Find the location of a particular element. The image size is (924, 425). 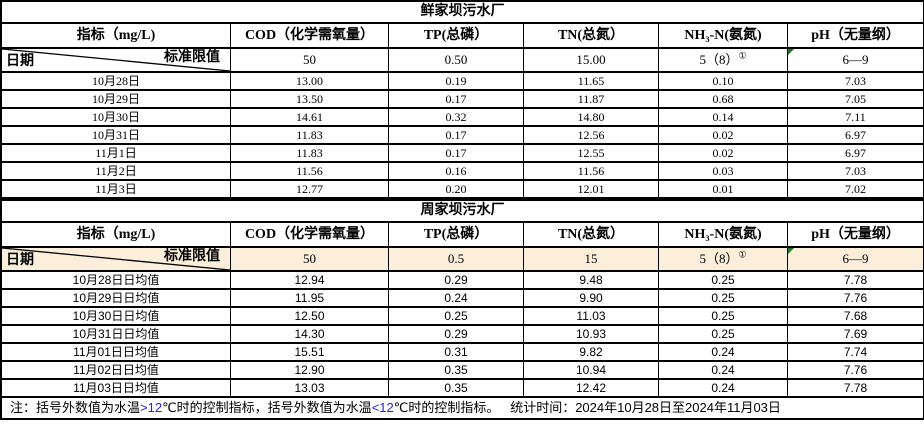

value-cell: 0.10 is located at coordinates (723, 81).